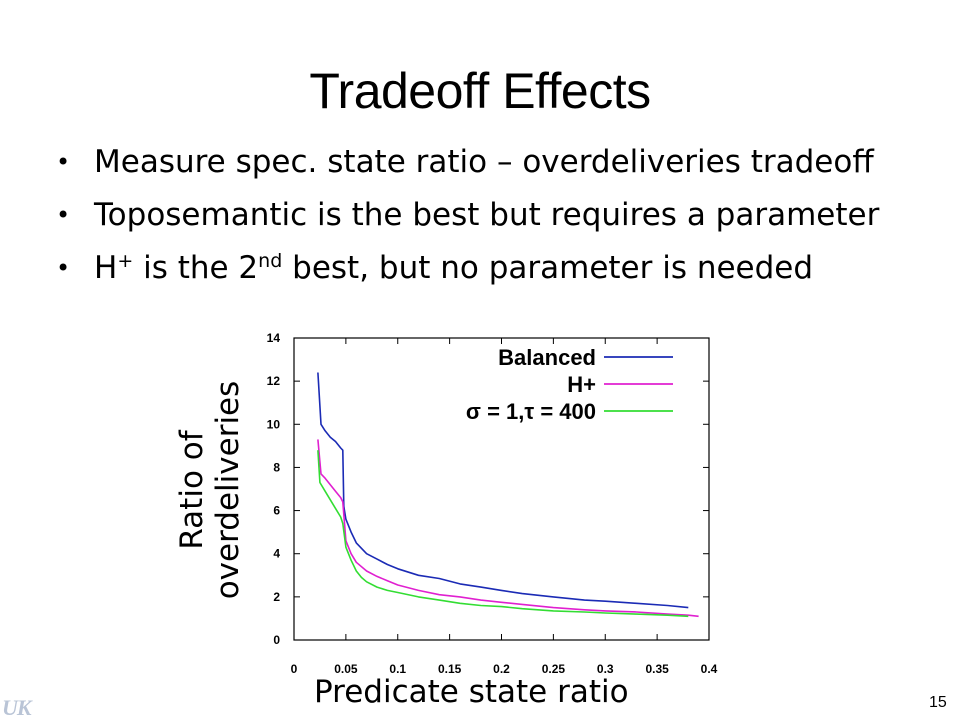 The width and height of the screenshot is (960, 721). I want to click on x-tick-label: 0.1, so click(397, 669).